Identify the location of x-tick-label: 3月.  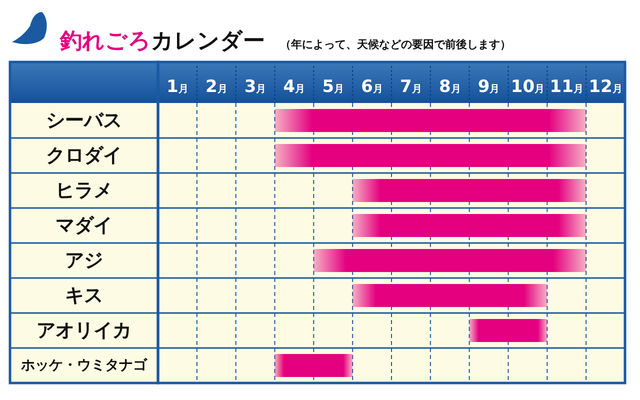
(255, 87).